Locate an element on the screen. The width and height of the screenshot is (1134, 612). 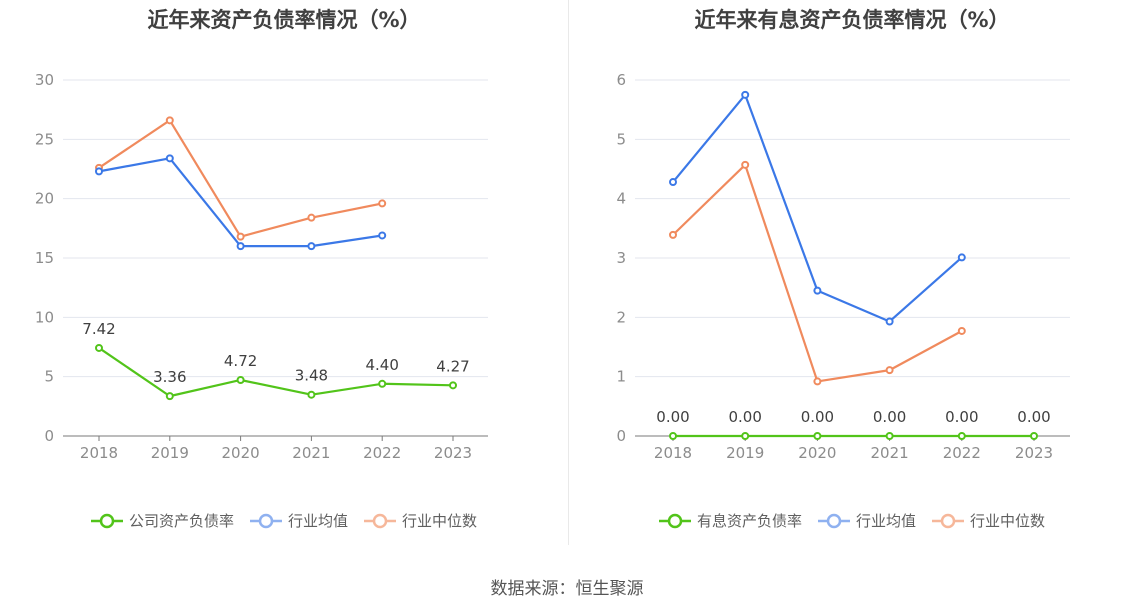
data-label: 7.42 is located at coordinates (98, 329).